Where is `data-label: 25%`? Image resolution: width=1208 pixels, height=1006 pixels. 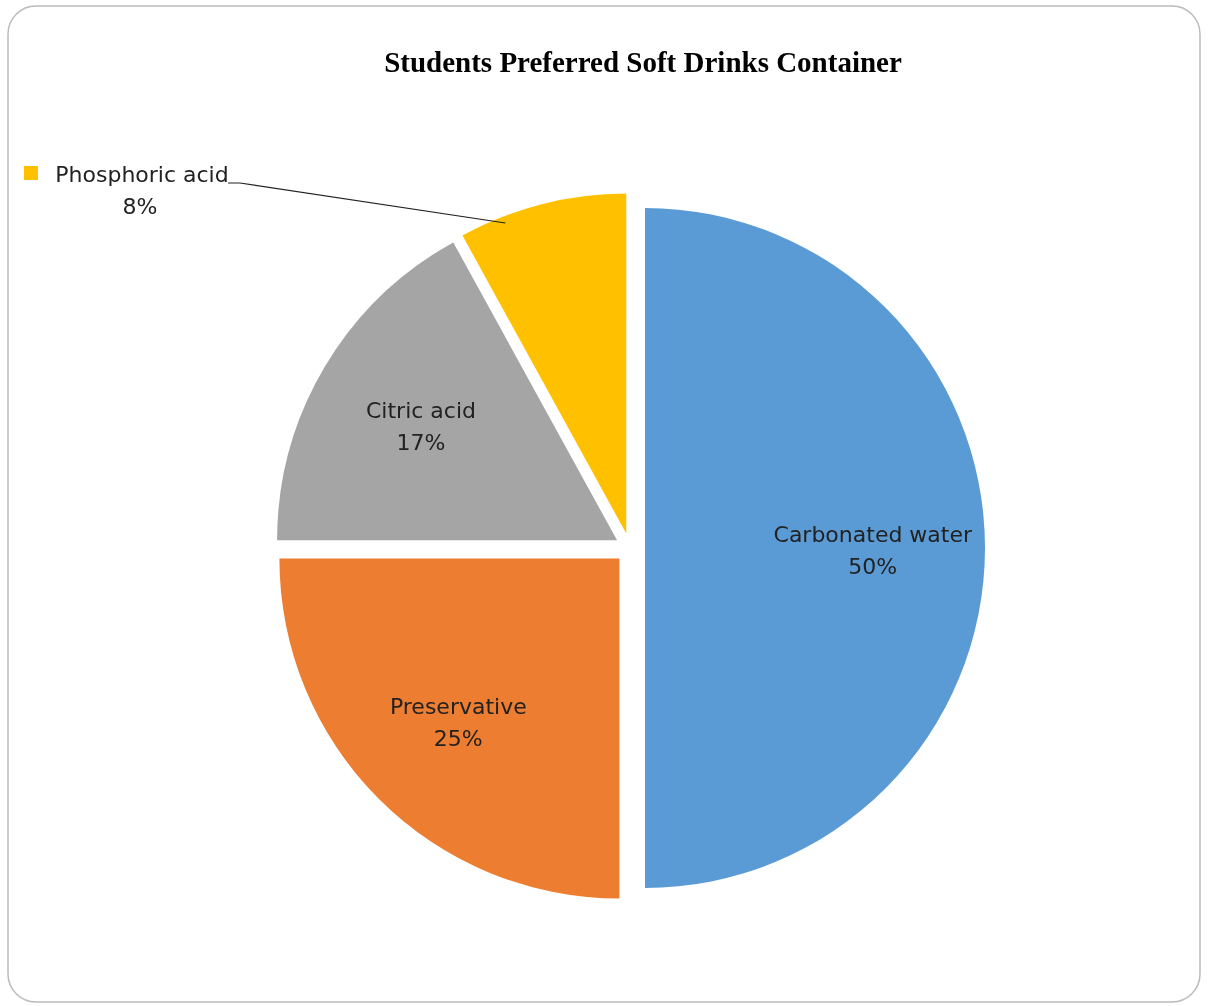 data-label: 25% is located at coordinates (458, 738).